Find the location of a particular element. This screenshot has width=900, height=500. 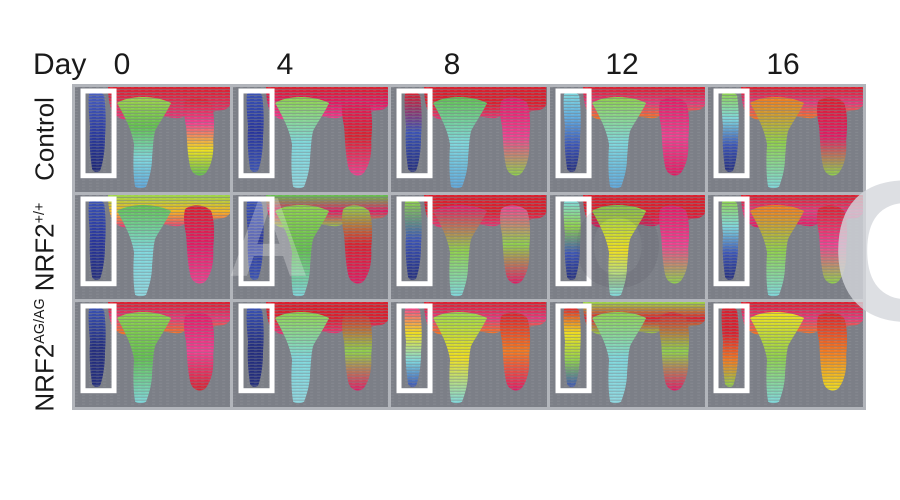

row-label-text: Control is located at coordinates (44, 139).